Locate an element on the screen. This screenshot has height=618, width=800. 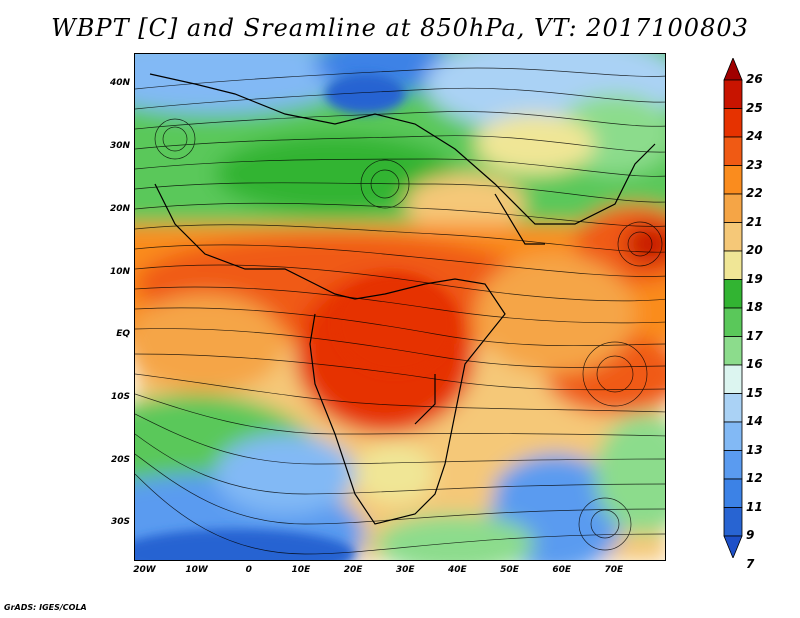
lon-tick-label: 60E is located at coordinates (562, 570).